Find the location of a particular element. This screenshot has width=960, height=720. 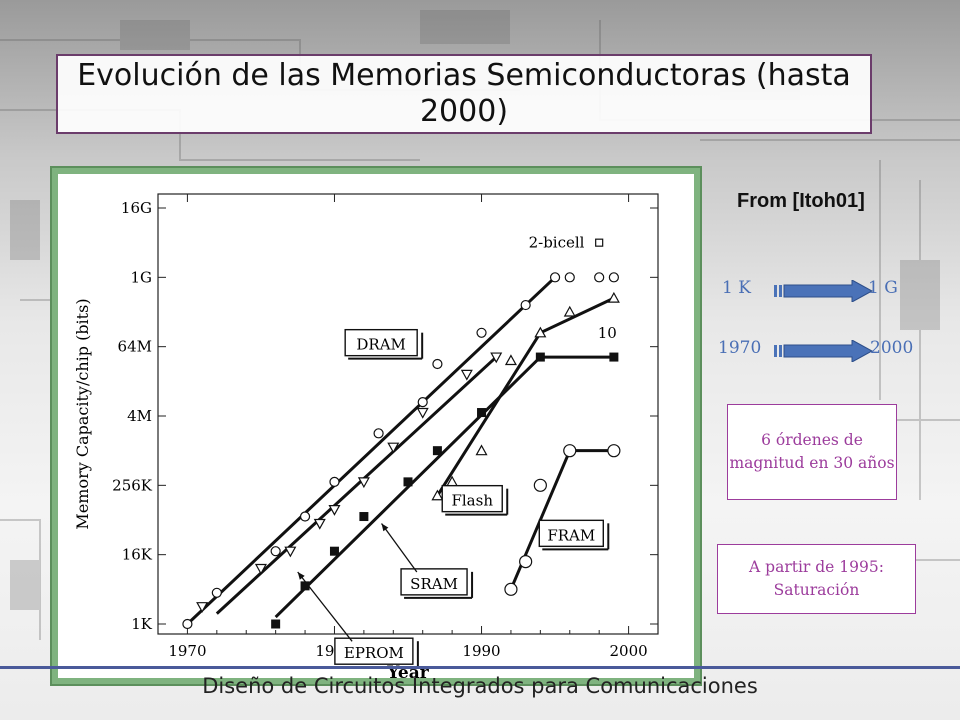

label-eprom: EPROM is located at coordinates (374, 653).